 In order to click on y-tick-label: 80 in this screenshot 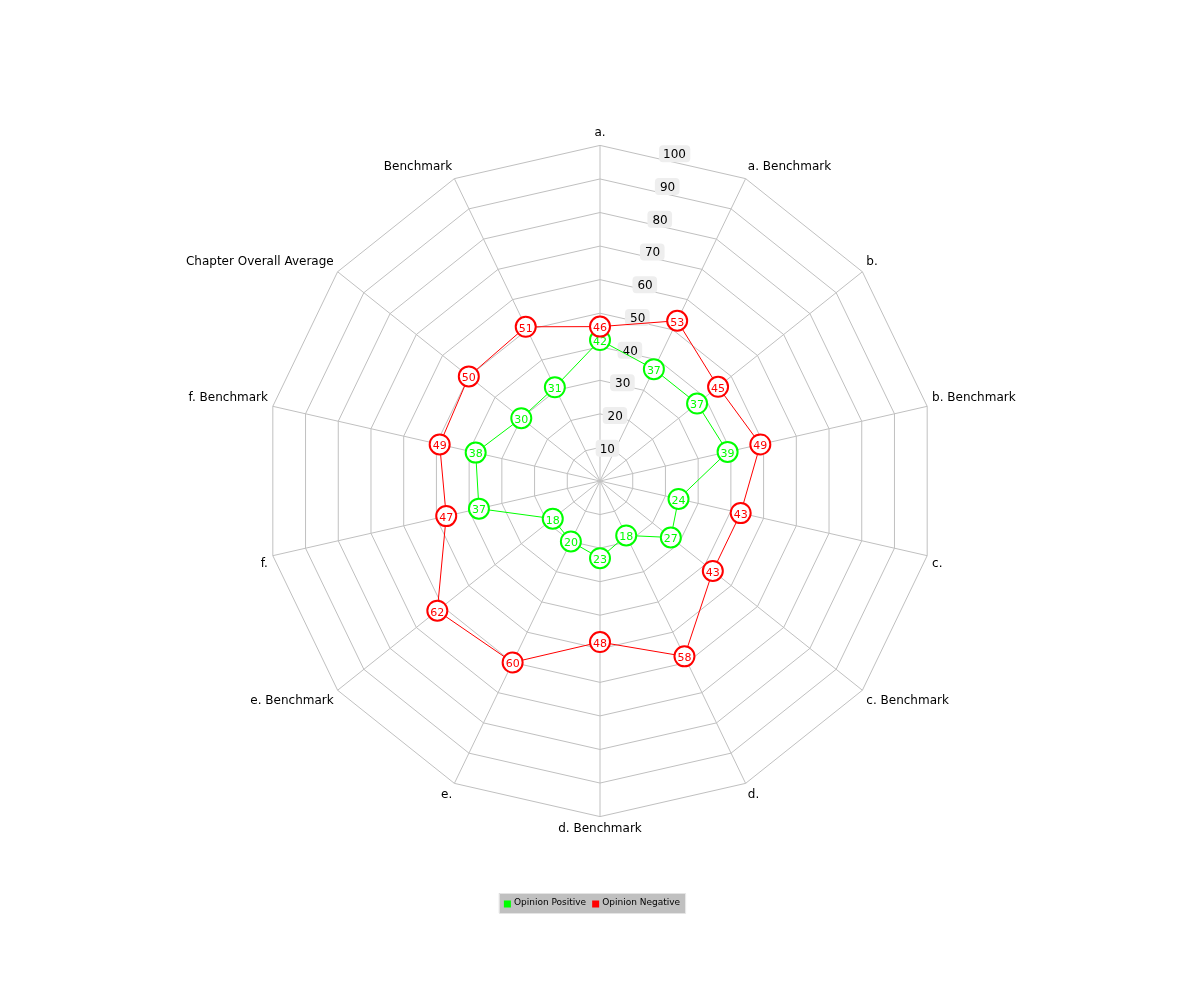, I will do `click(660, 219)`.